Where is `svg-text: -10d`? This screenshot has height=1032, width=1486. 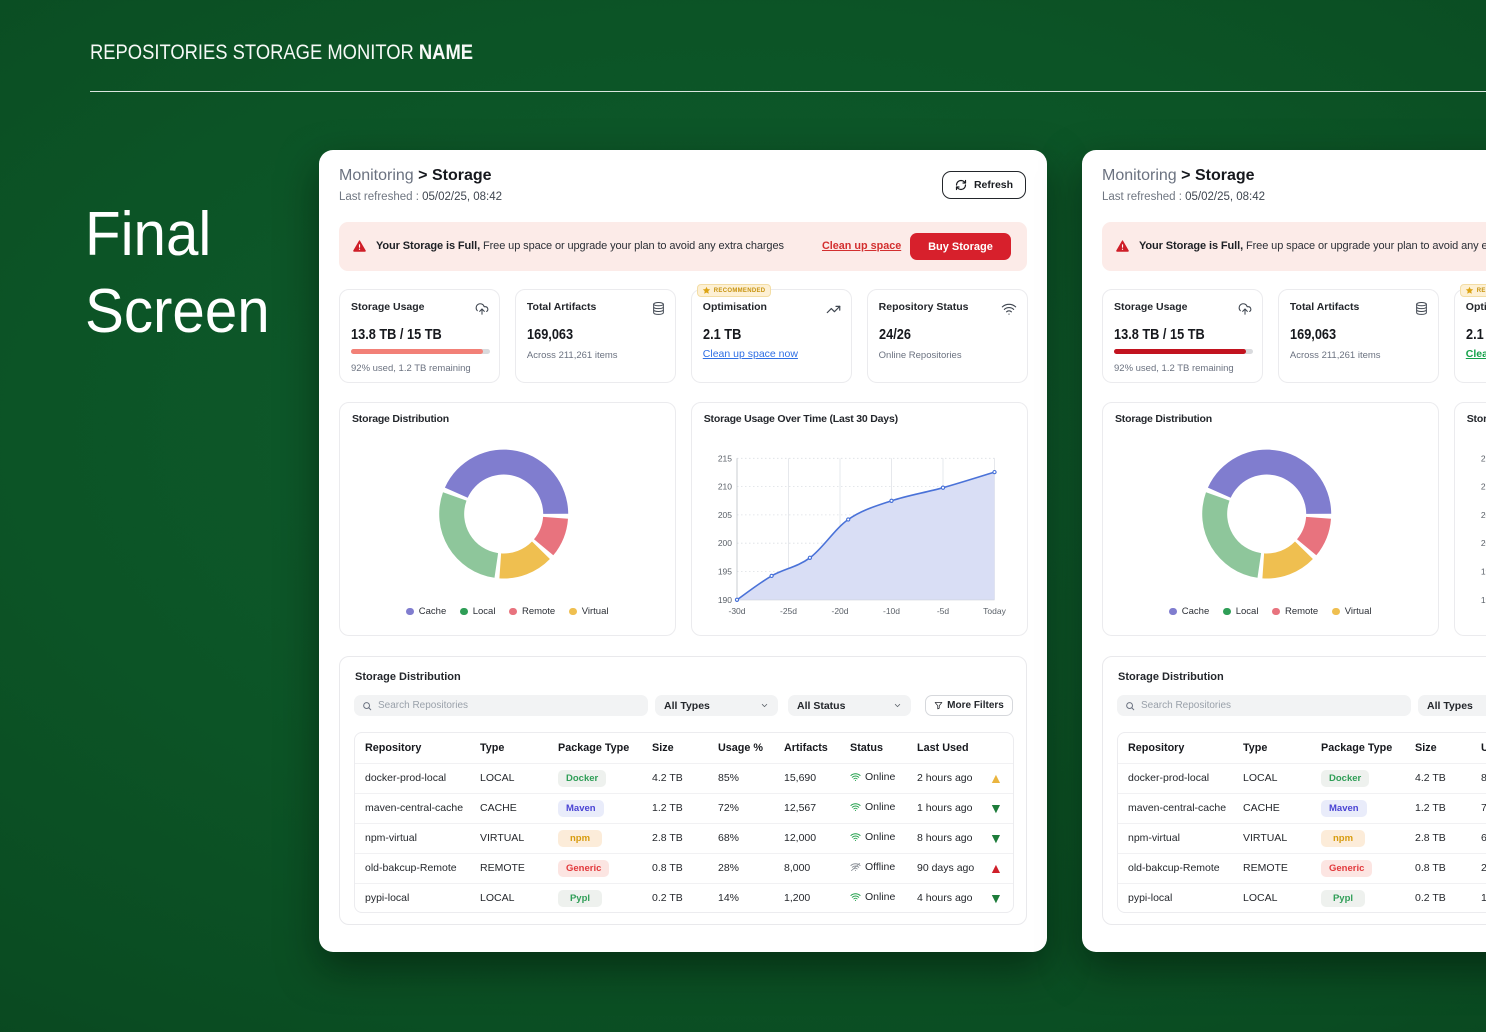 svg-text: -10d is located at coordinates (891, 611).